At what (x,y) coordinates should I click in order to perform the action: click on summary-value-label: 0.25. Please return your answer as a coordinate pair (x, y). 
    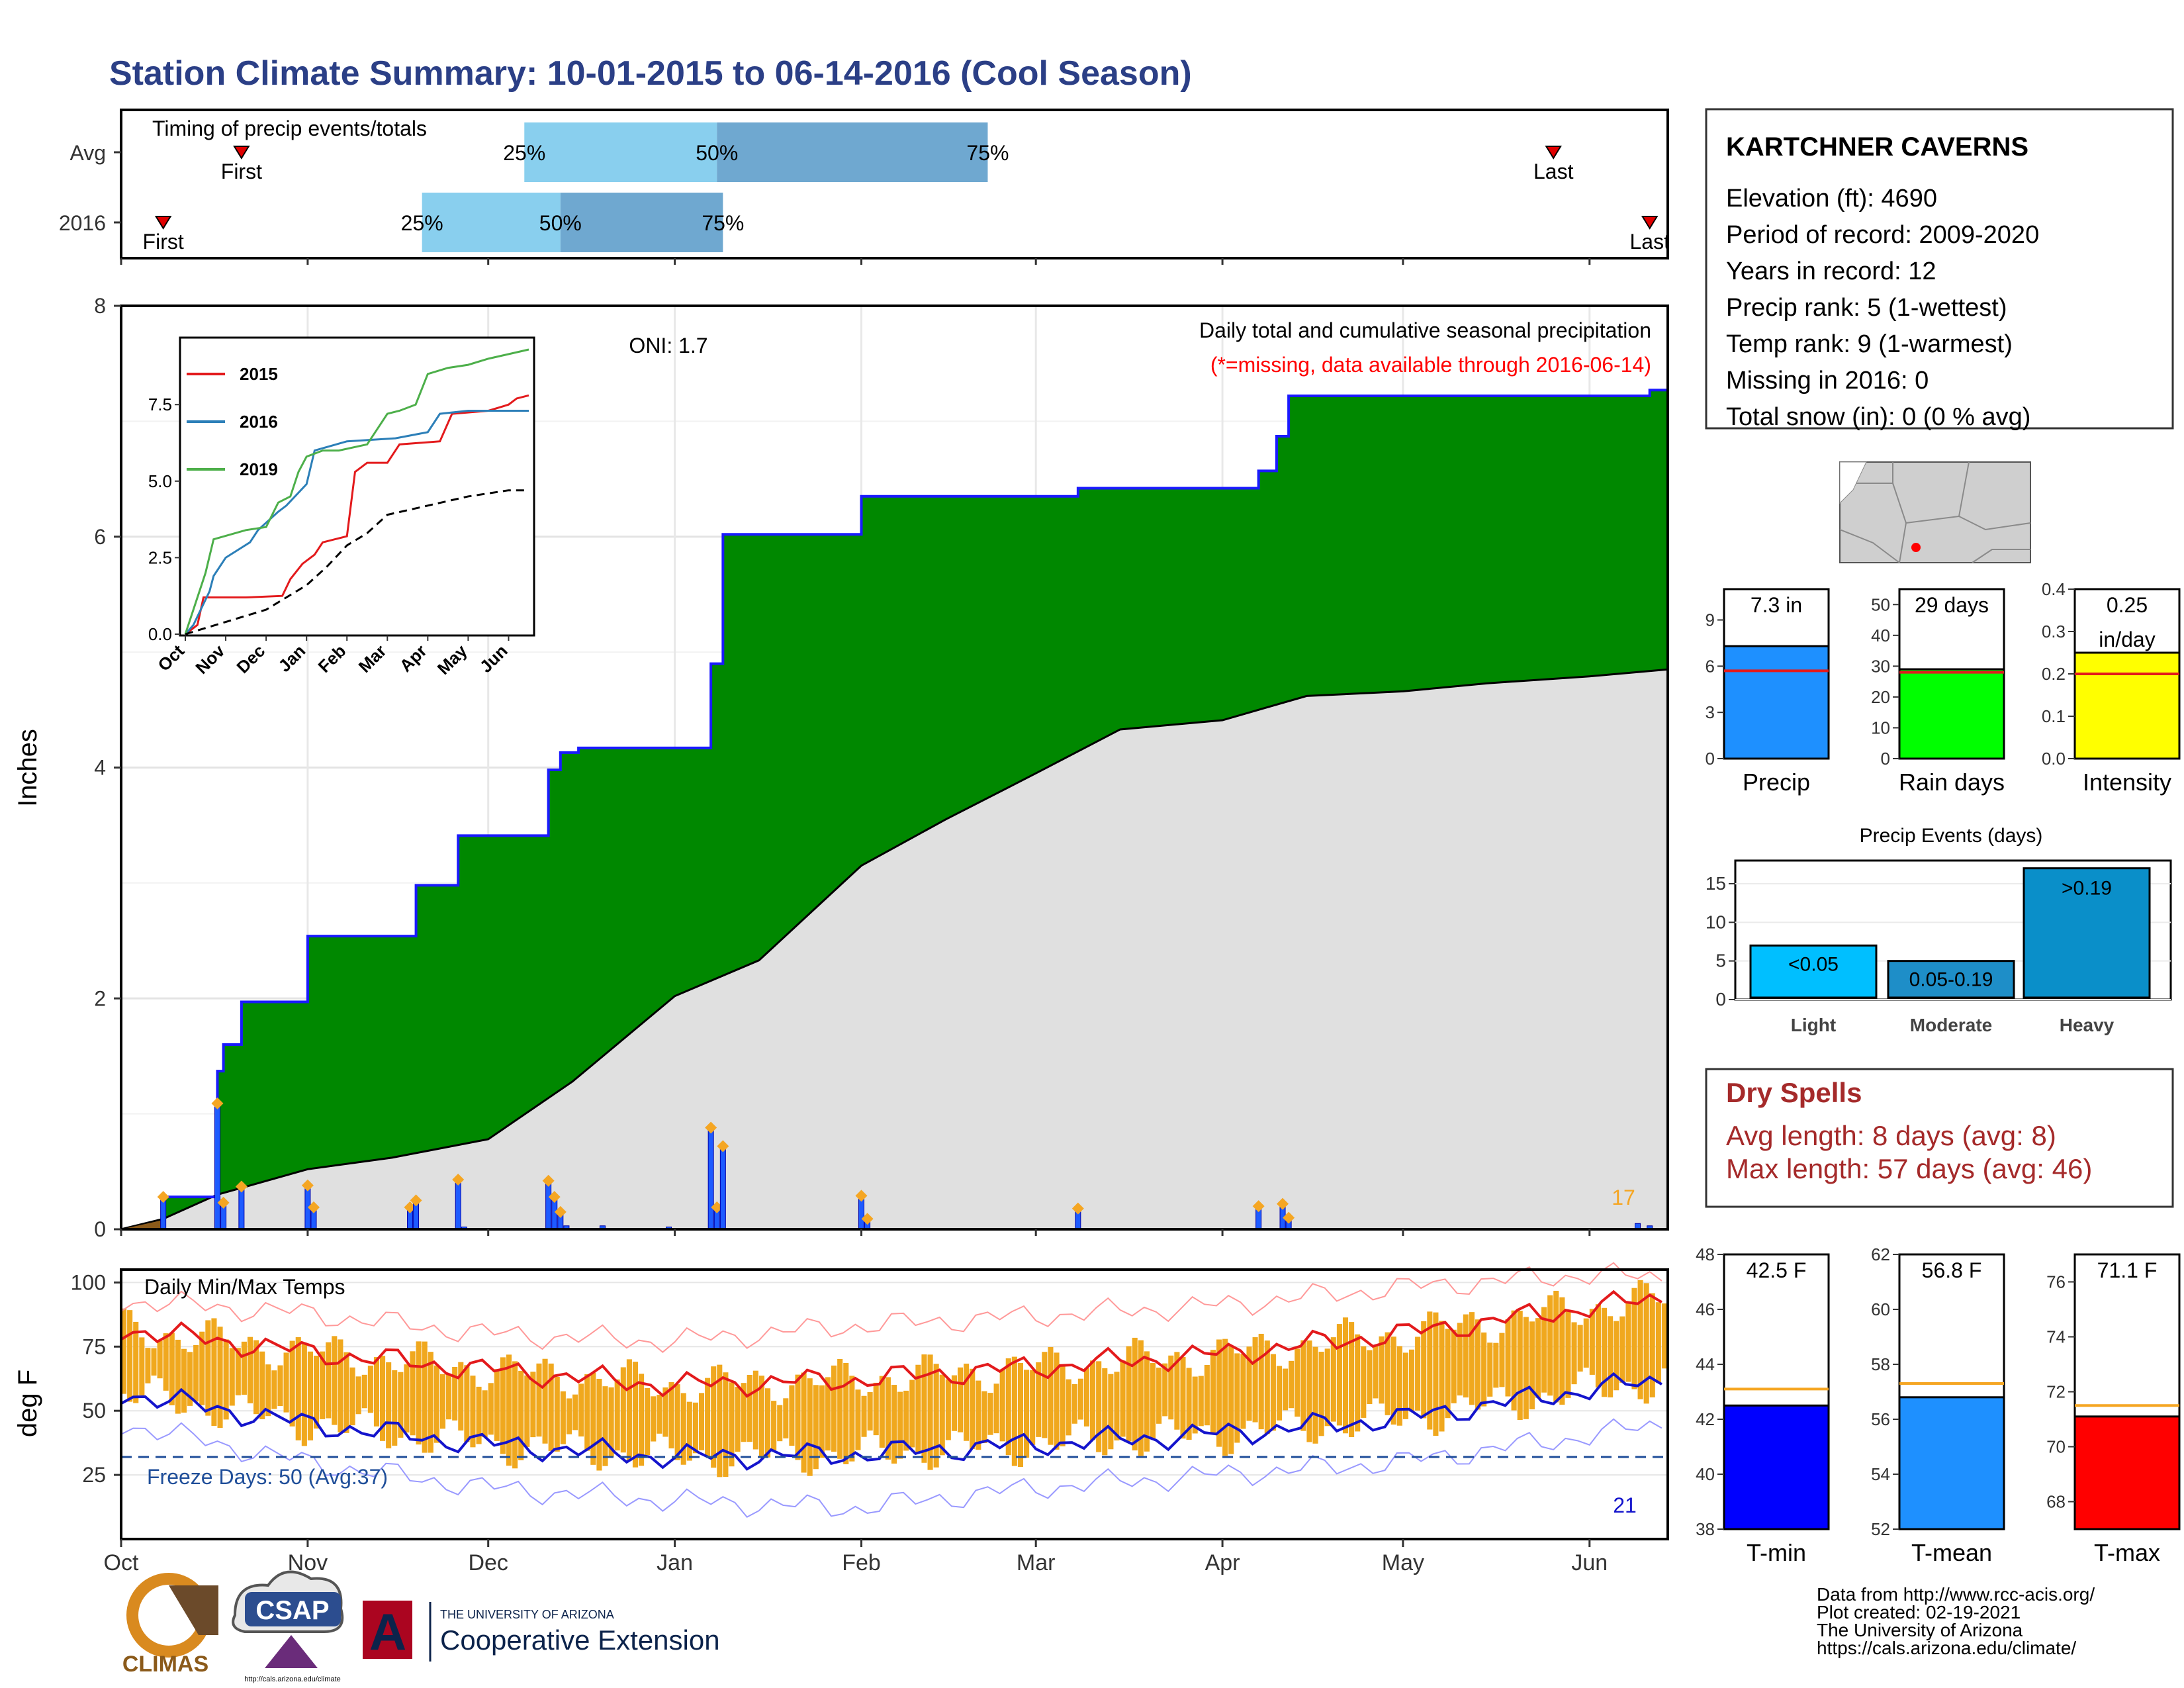
    Looking at the image, I should click on (2127, 605).